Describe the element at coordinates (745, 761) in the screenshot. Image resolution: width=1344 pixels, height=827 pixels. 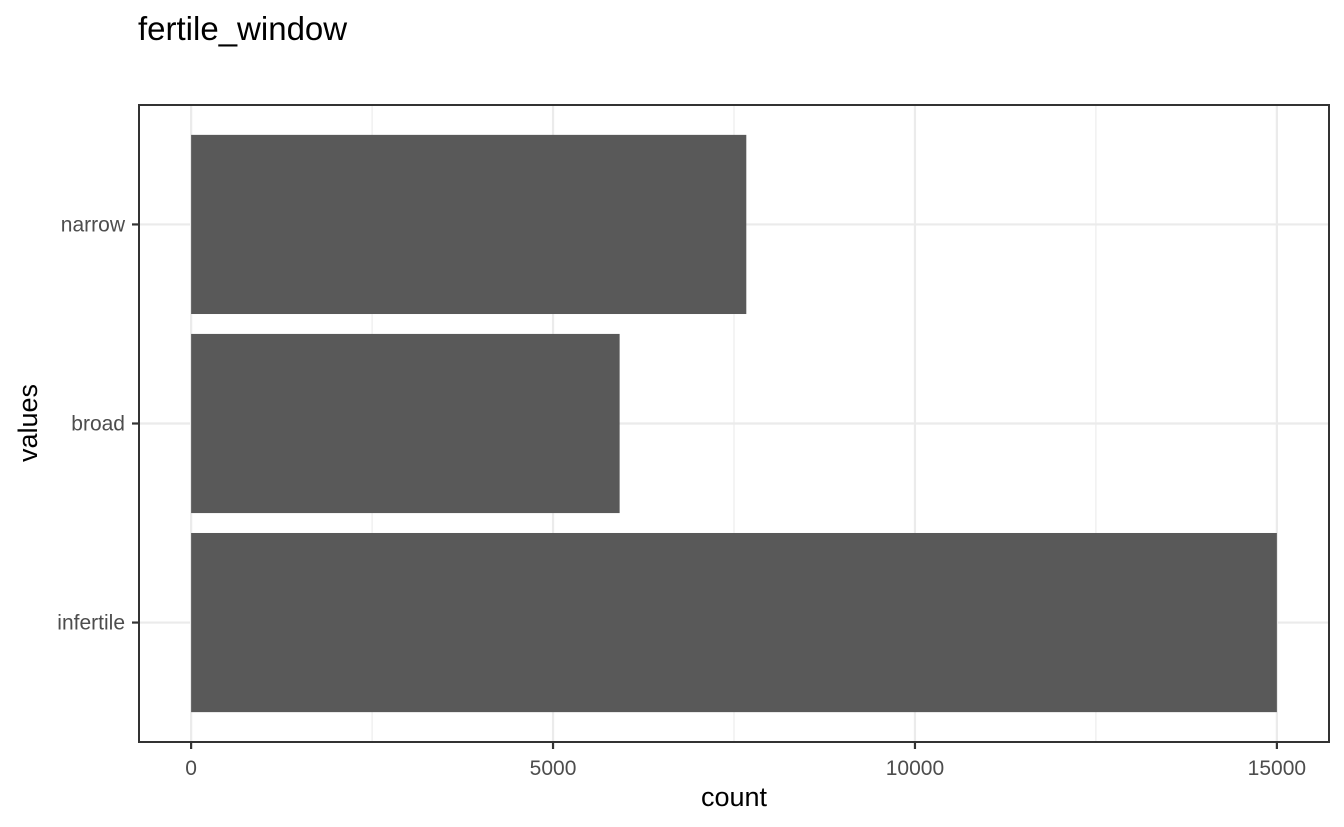
I see `x-axis: 0 5000 10000 15000` at that location.